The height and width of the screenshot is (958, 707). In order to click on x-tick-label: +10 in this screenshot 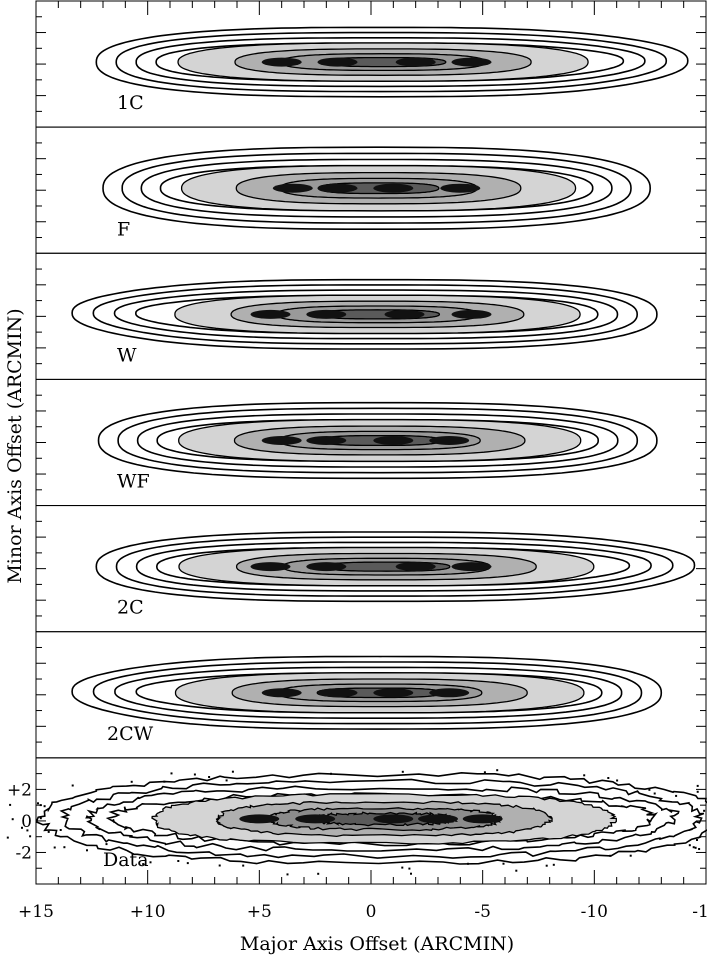, I will do `click(148, 912)`.